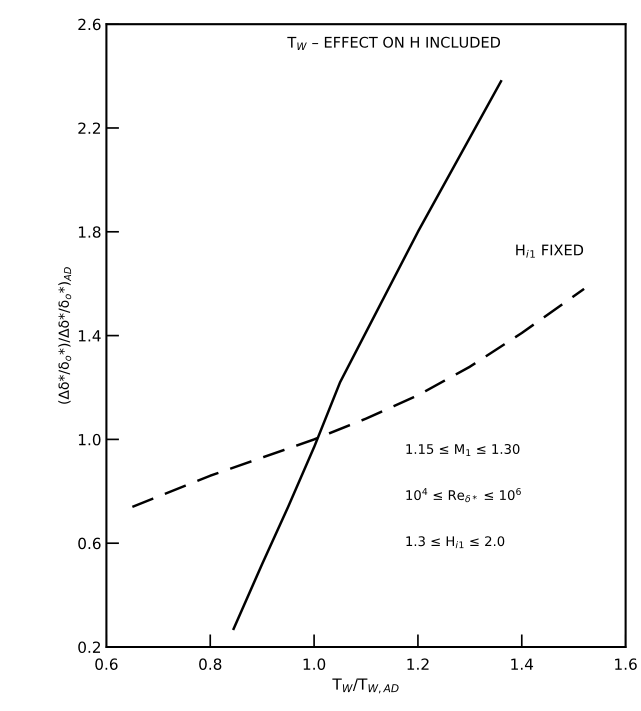 This screenshot has width=641, height=711. What do you see at coordinates (89, 440) in the screenshot?
I see `y-tick-label: 1.0` at bounding box center [89, 440].